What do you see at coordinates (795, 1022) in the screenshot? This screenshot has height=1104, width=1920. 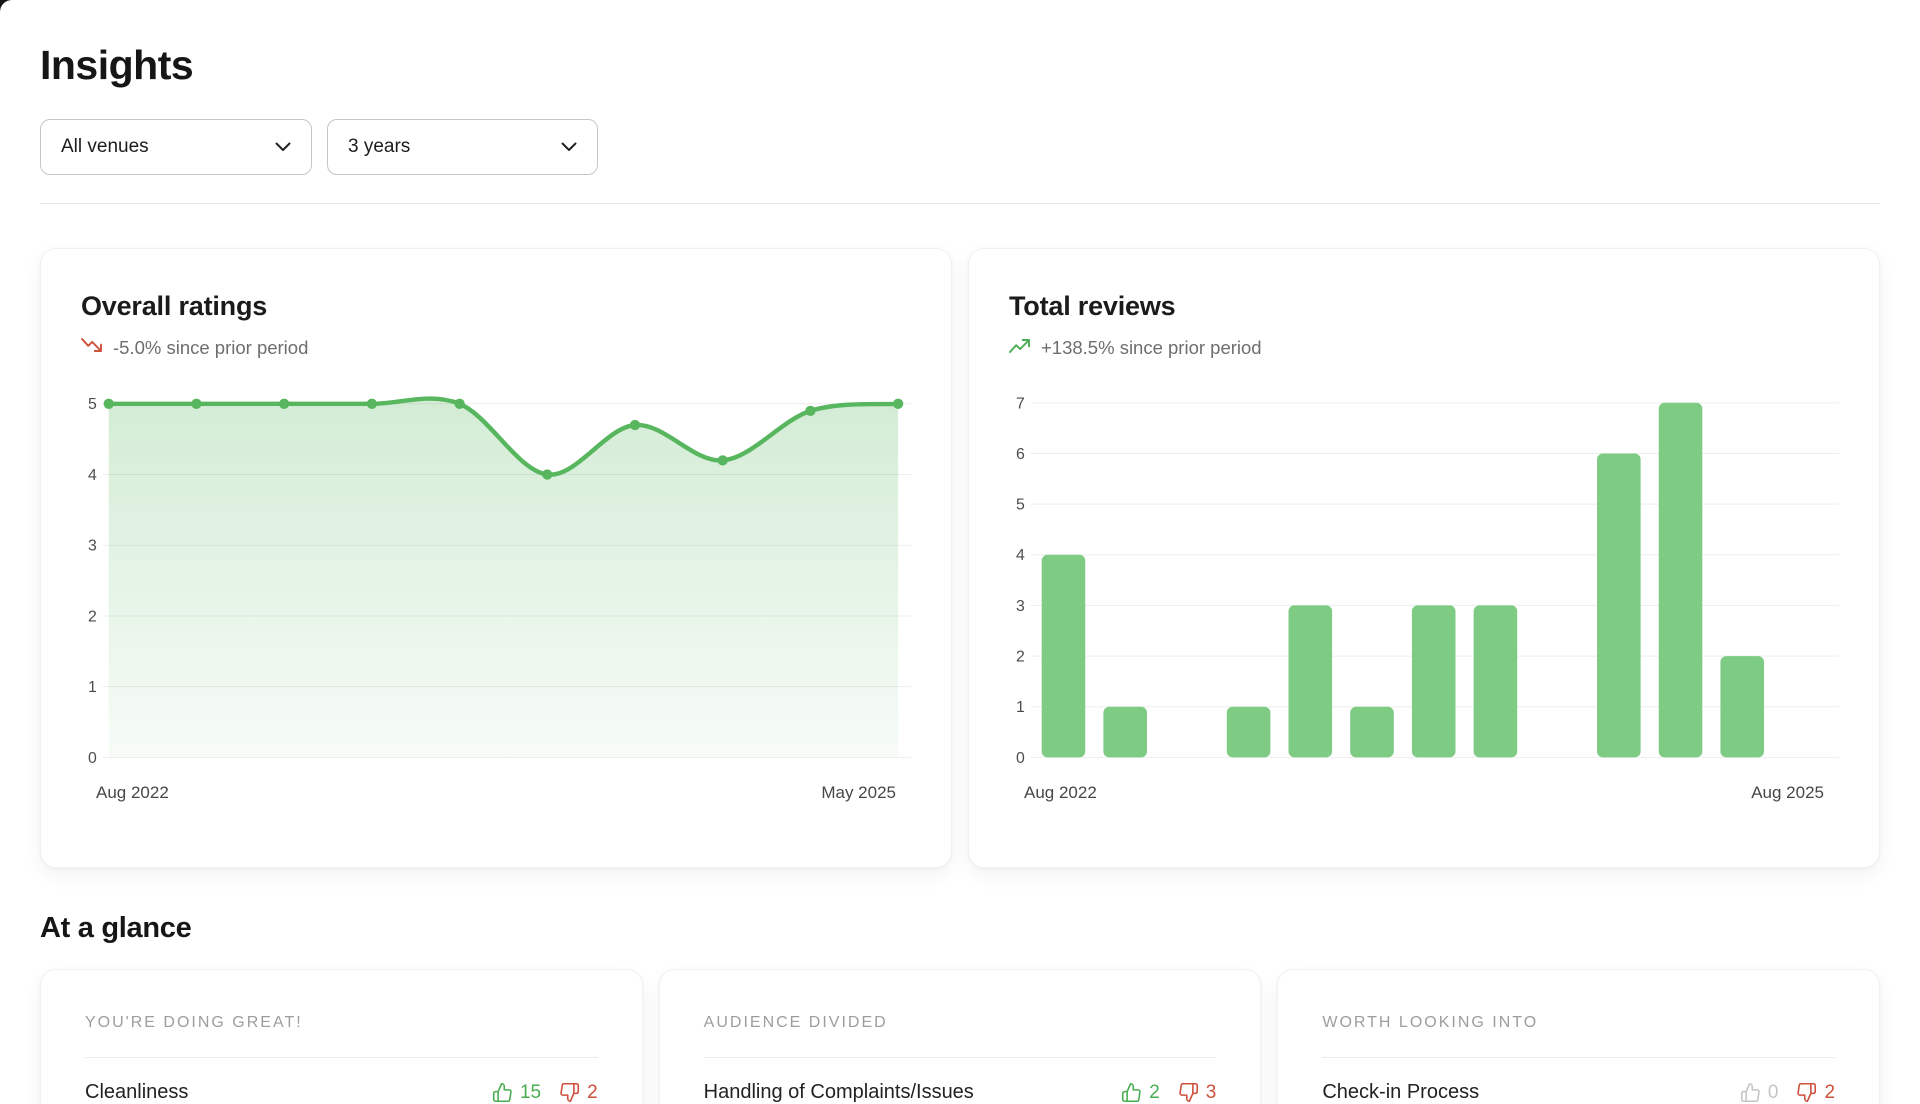 I see `glance-card-label: AUDIENCE DIVIDED` at bounding box center [795, 1022].